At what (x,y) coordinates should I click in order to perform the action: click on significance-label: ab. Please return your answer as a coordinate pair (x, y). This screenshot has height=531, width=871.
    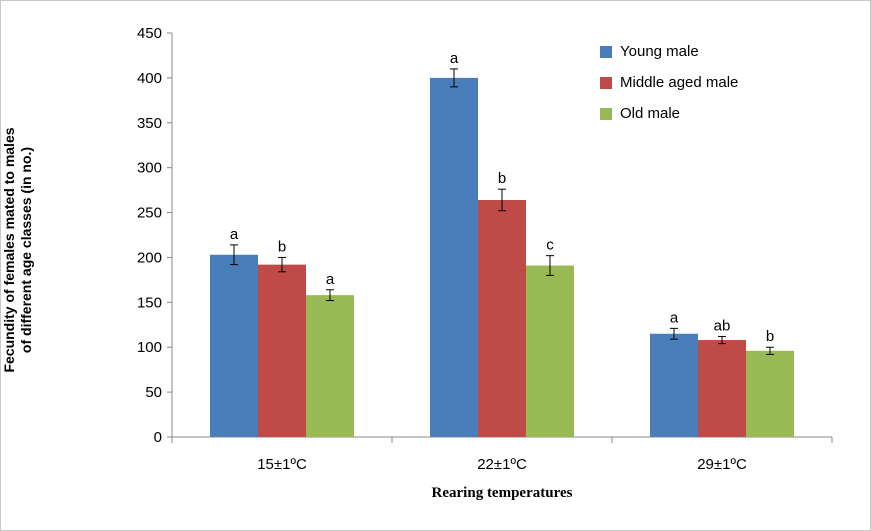
    Looking at the image, I should click on (722, 325).